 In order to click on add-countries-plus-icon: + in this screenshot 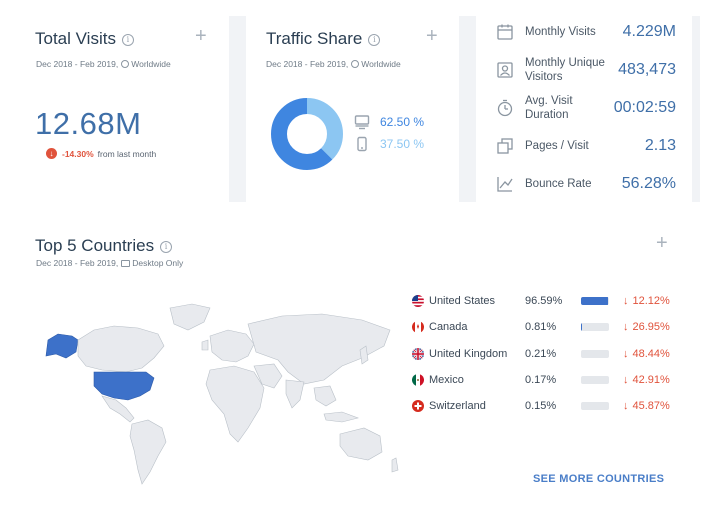, I will do `click(662, 243)`.